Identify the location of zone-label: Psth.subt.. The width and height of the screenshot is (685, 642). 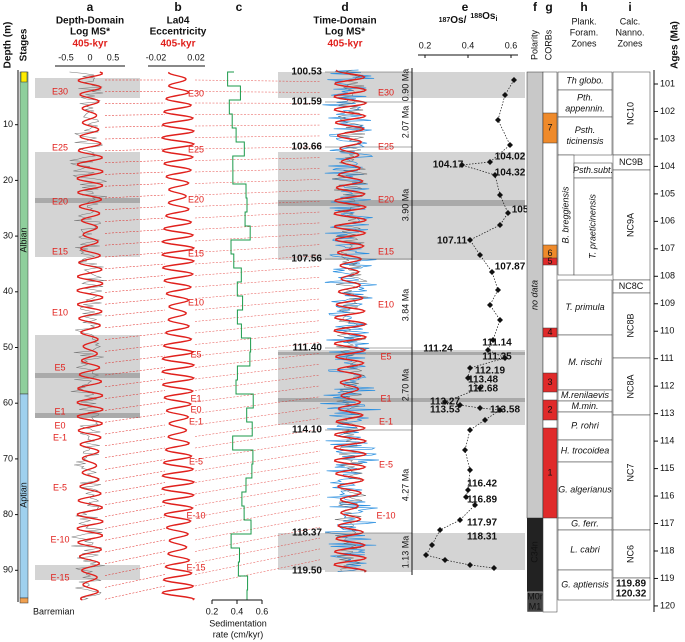
(593, 170).